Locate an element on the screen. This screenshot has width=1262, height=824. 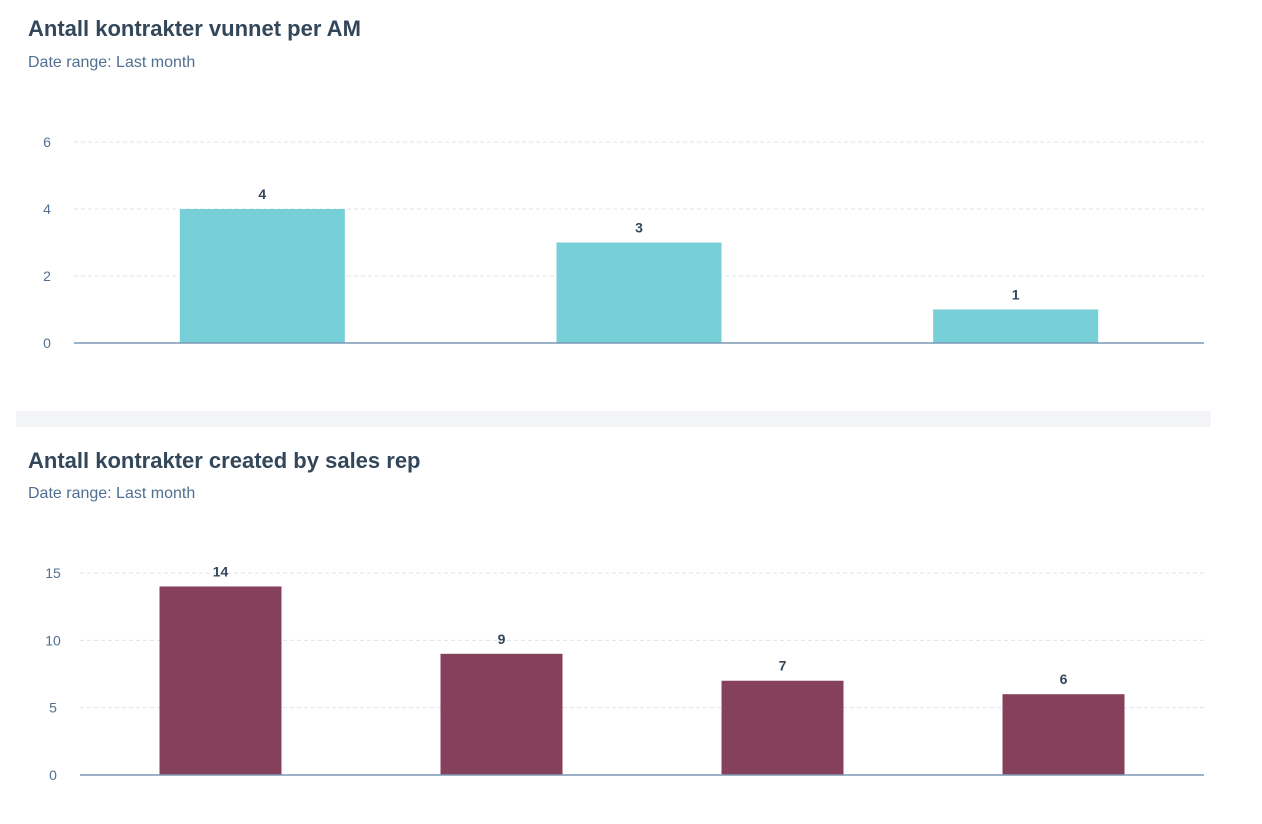
bar-value-label: 3 is located at coordinates (639, 228).